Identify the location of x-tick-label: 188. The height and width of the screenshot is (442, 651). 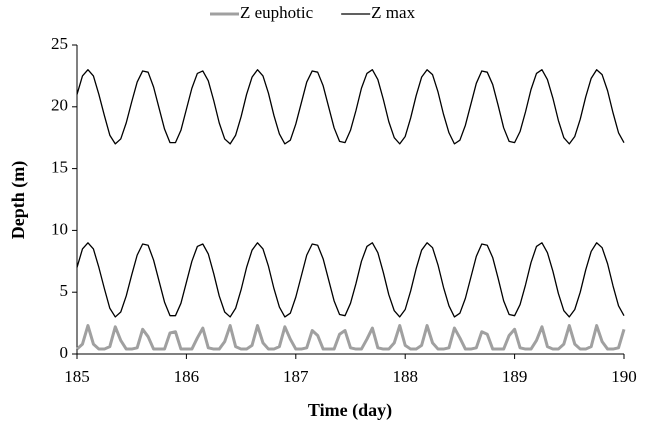
(405, 376).